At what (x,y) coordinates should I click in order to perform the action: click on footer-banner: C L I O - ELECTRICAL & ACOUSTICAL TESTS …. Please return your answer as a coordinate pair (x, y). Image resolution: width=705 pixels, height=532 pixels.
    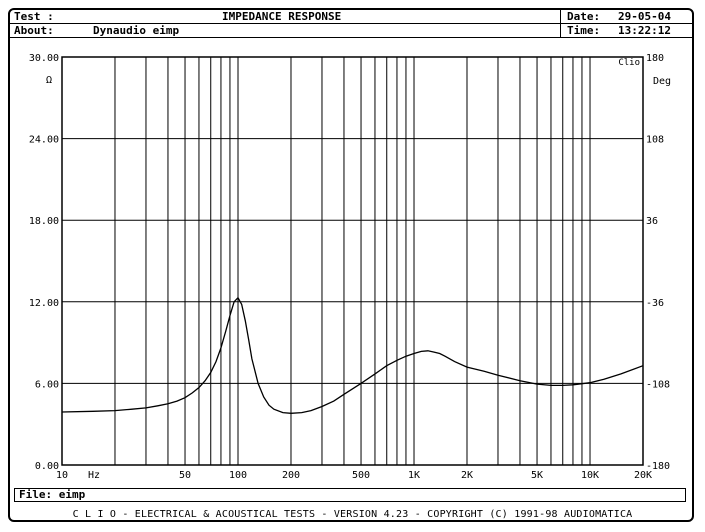
    Looking at the image, I should click on (352, 514).